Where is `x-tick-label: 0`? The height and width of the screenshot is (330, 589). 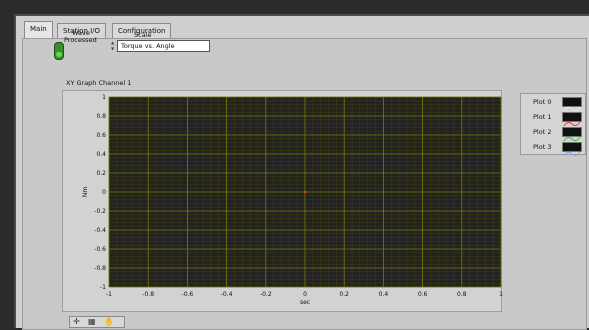 x-tick-label: 0 is located at coordinates (305, 294).